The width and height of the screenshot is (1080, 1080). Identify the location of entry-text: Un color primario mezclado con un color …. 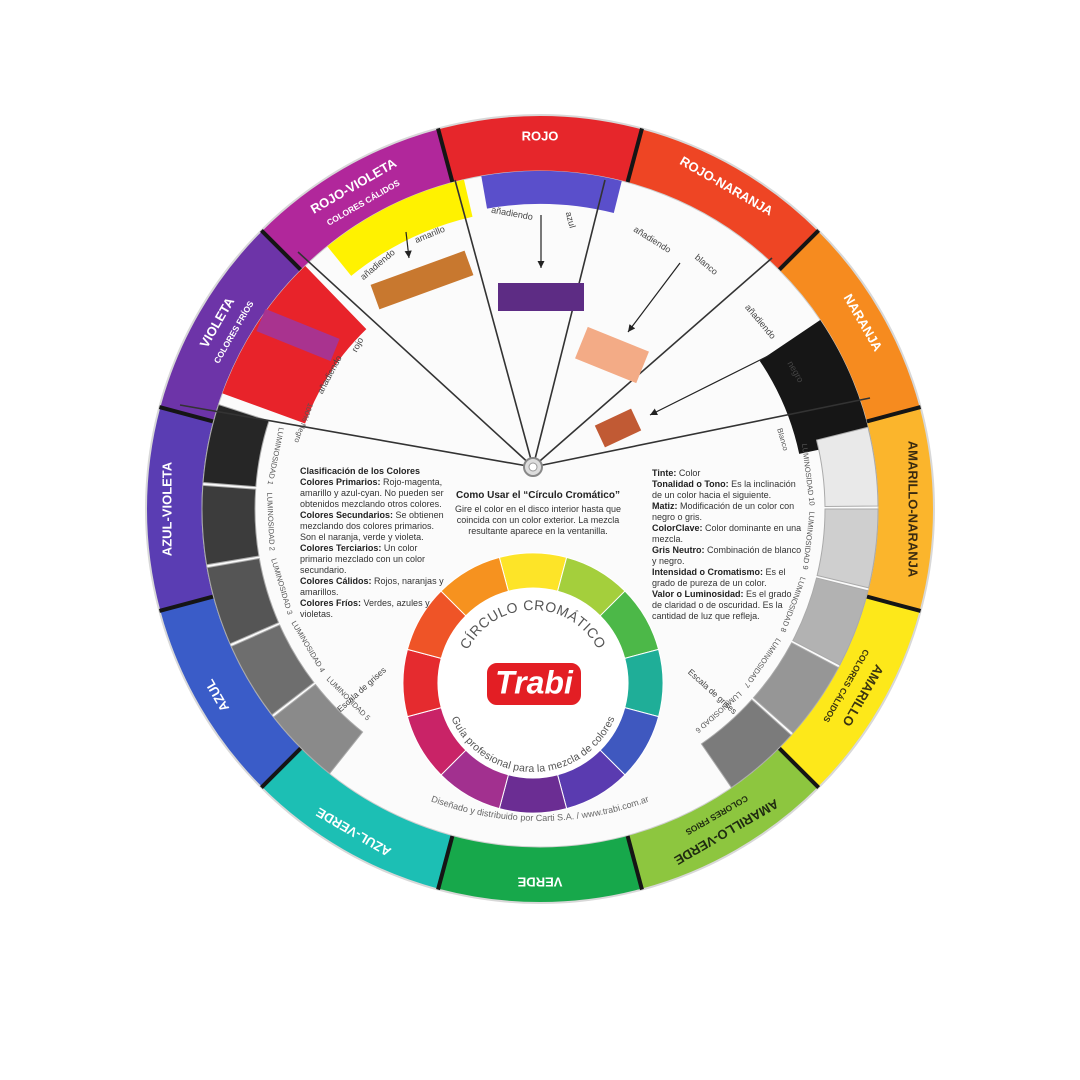
(363, 559).